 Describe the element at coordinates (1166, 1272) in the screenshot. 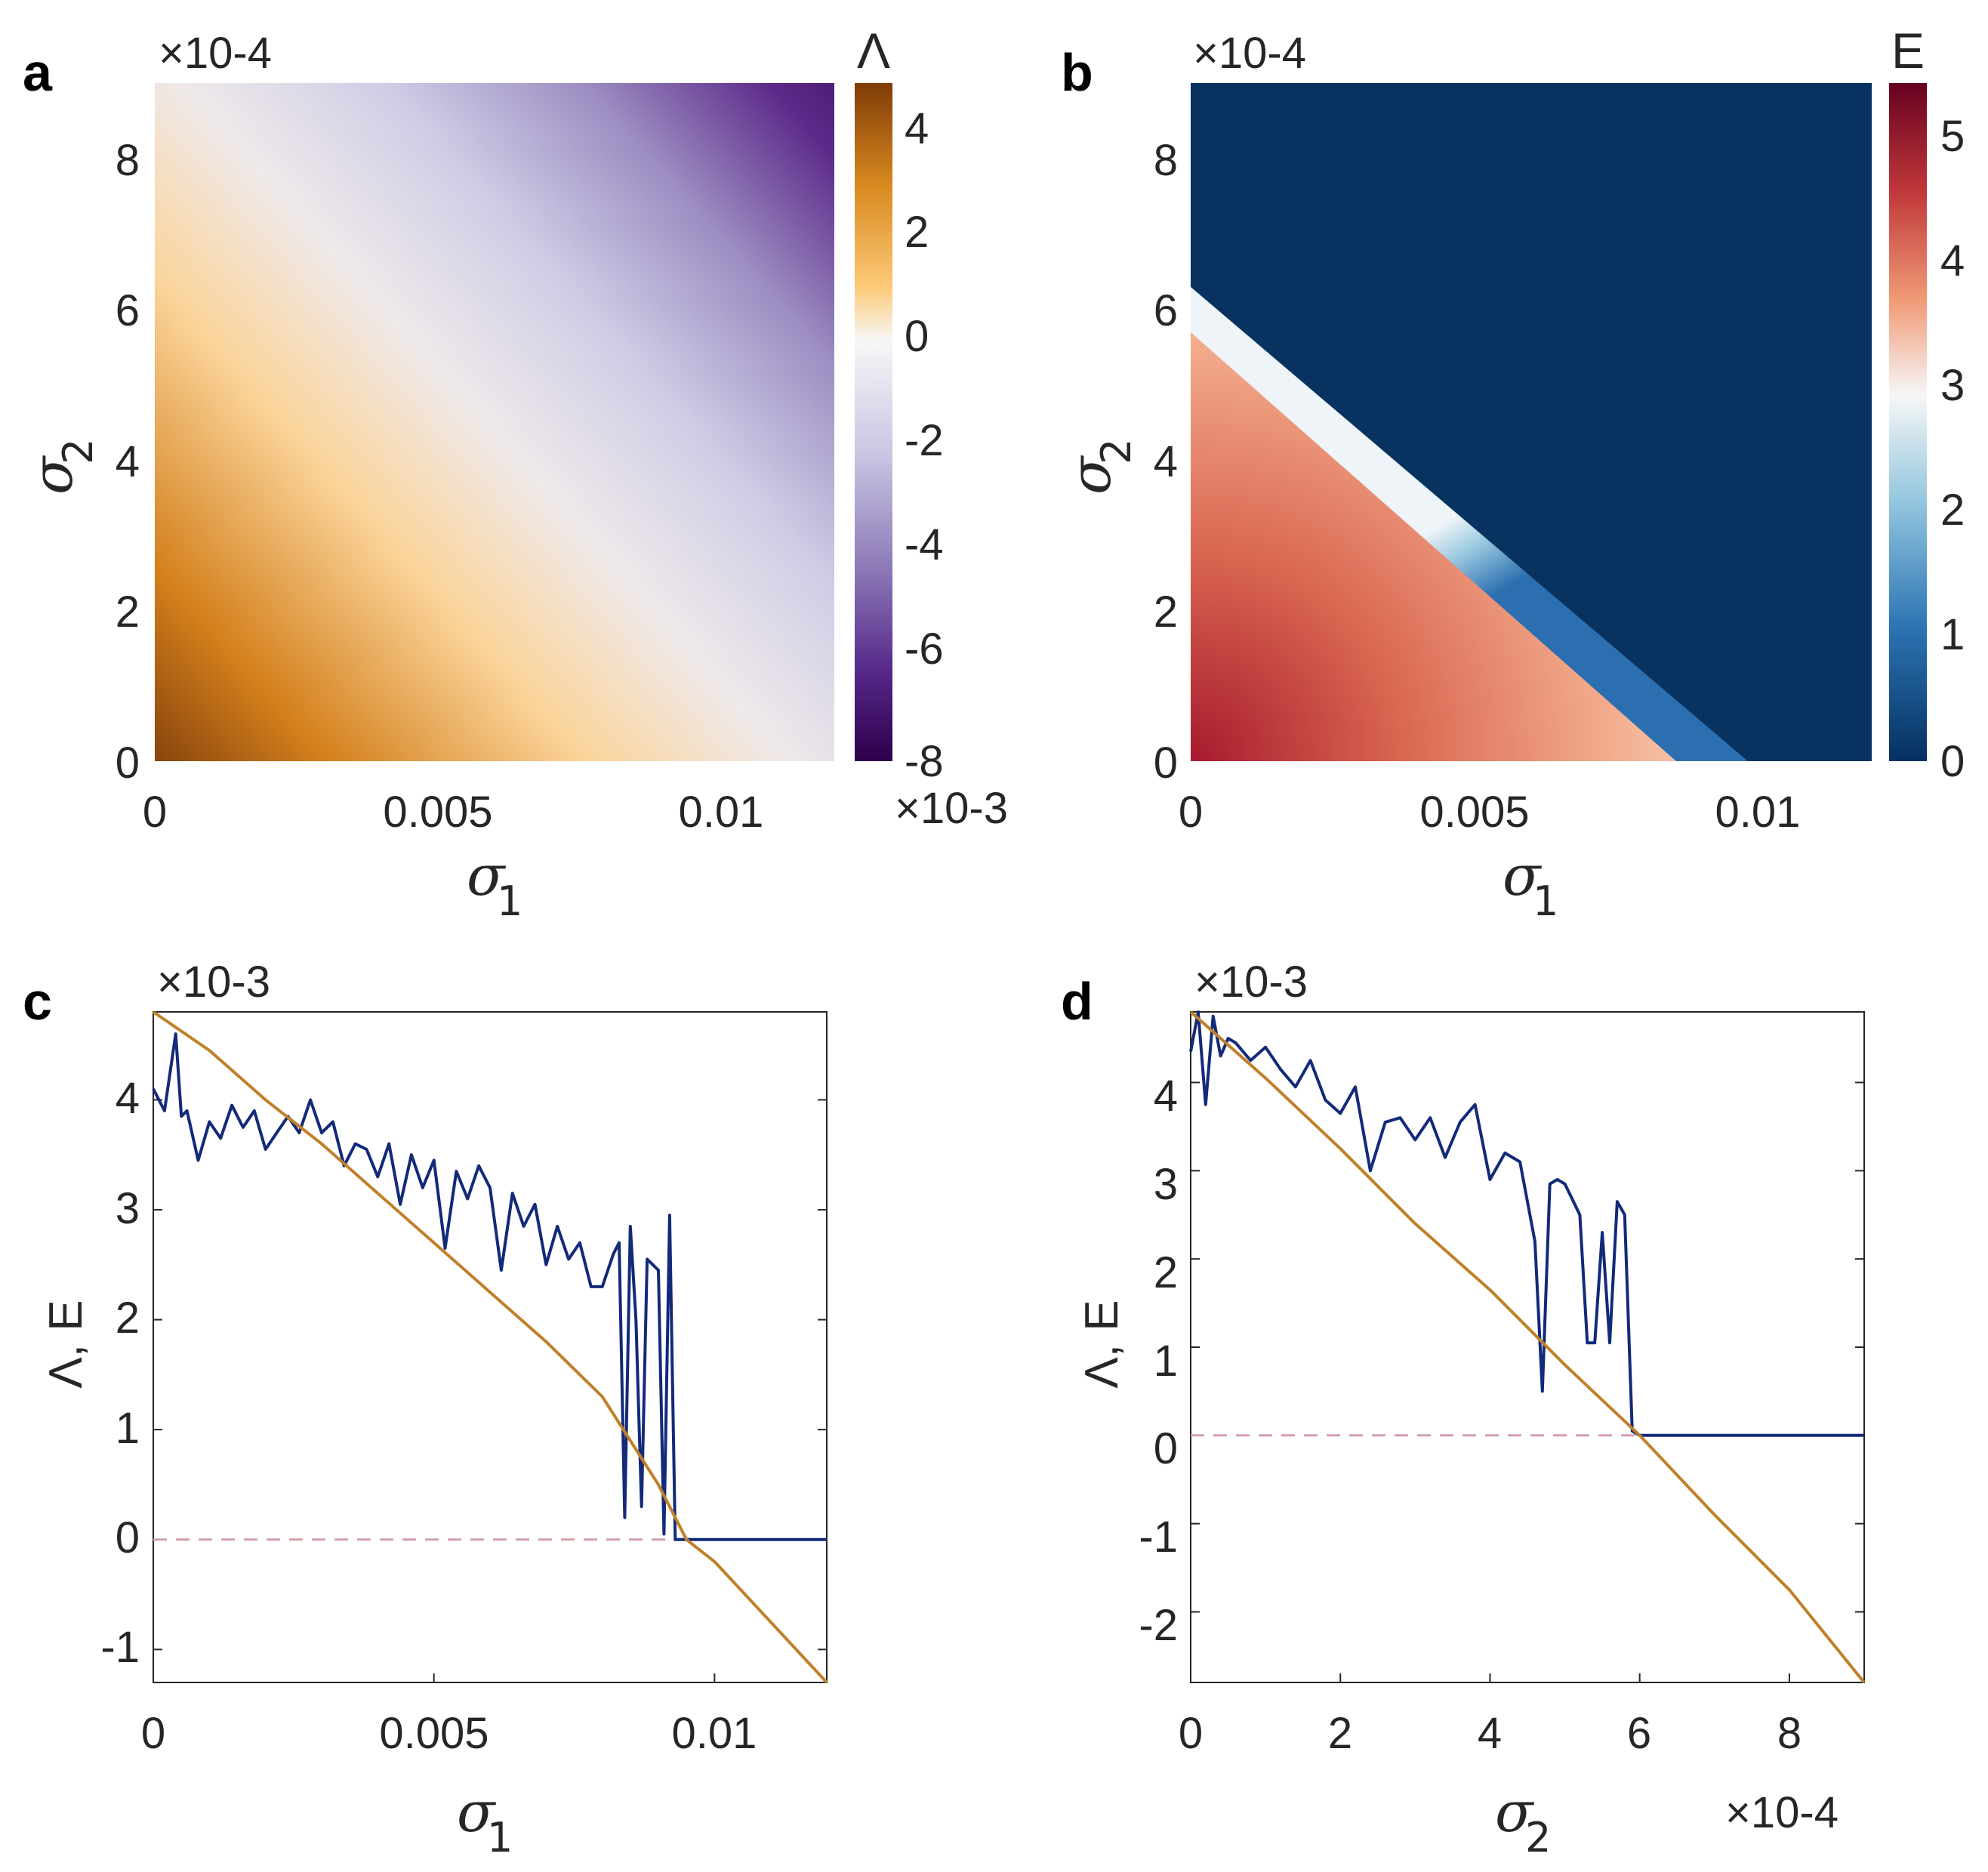

I see `panel-d-ytick: 2` at that location.